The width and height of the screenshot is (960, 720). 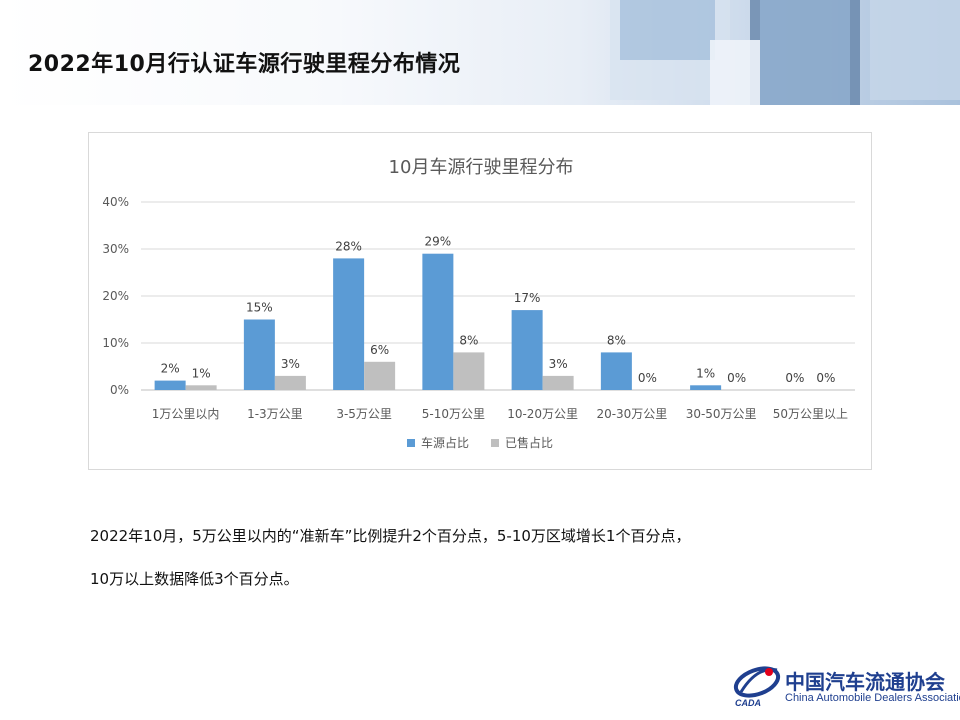 I want to click on description-line-2: 10万以上数据降低3个百分点。, so click(x=194, y=579).